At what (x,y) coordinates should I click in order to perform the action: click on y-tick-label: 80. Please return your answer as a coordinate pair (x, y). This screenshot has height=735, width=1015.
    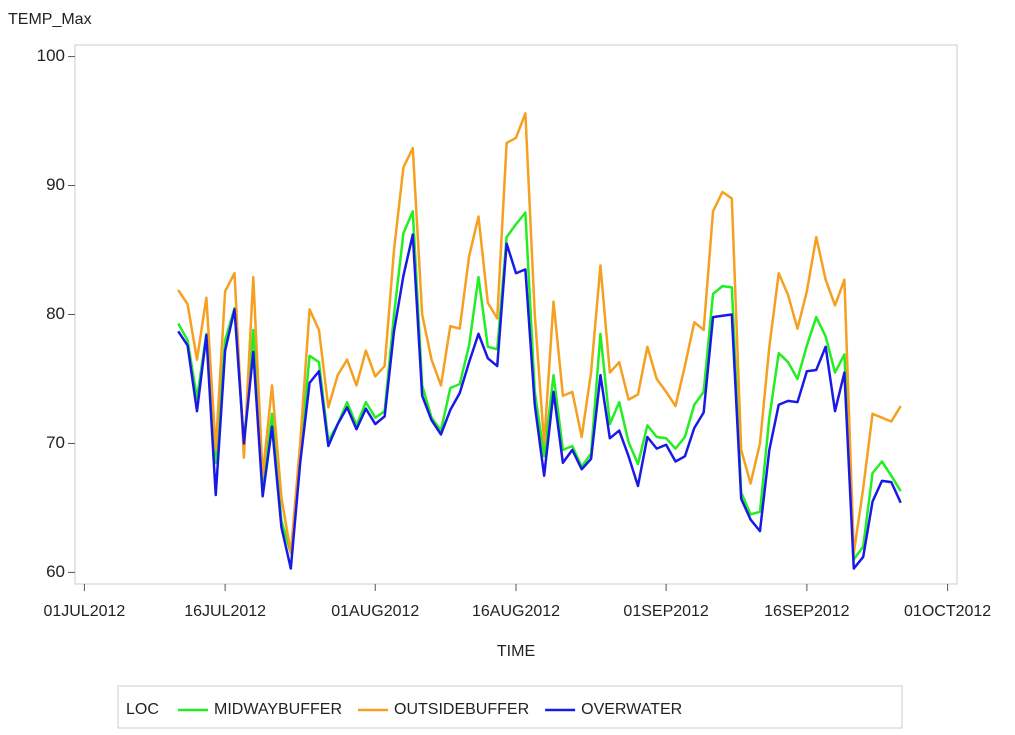
    Looking at the image, I should click on (55, 313).